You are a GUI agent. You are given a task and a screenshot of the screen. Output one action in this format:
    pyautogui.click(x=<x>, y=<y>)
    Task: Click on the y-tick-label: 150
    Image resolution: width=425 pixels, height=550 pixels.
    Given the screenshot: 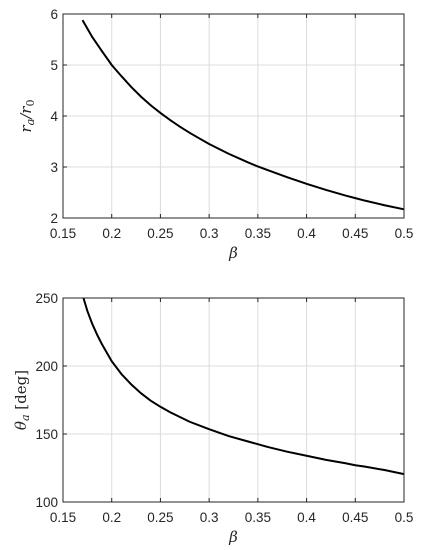 What is the action you would take?
    pyautogui.click(x=46, y=434)
    